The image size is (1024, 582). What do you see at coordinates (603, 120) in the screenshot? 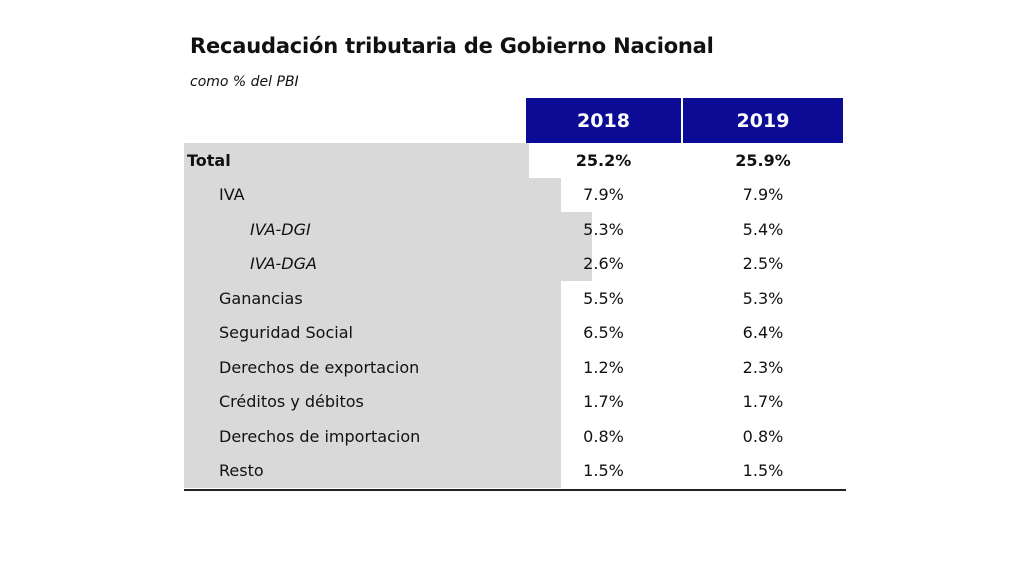
I see `column-header-2018: 2018` at bounding box center [603, 120].